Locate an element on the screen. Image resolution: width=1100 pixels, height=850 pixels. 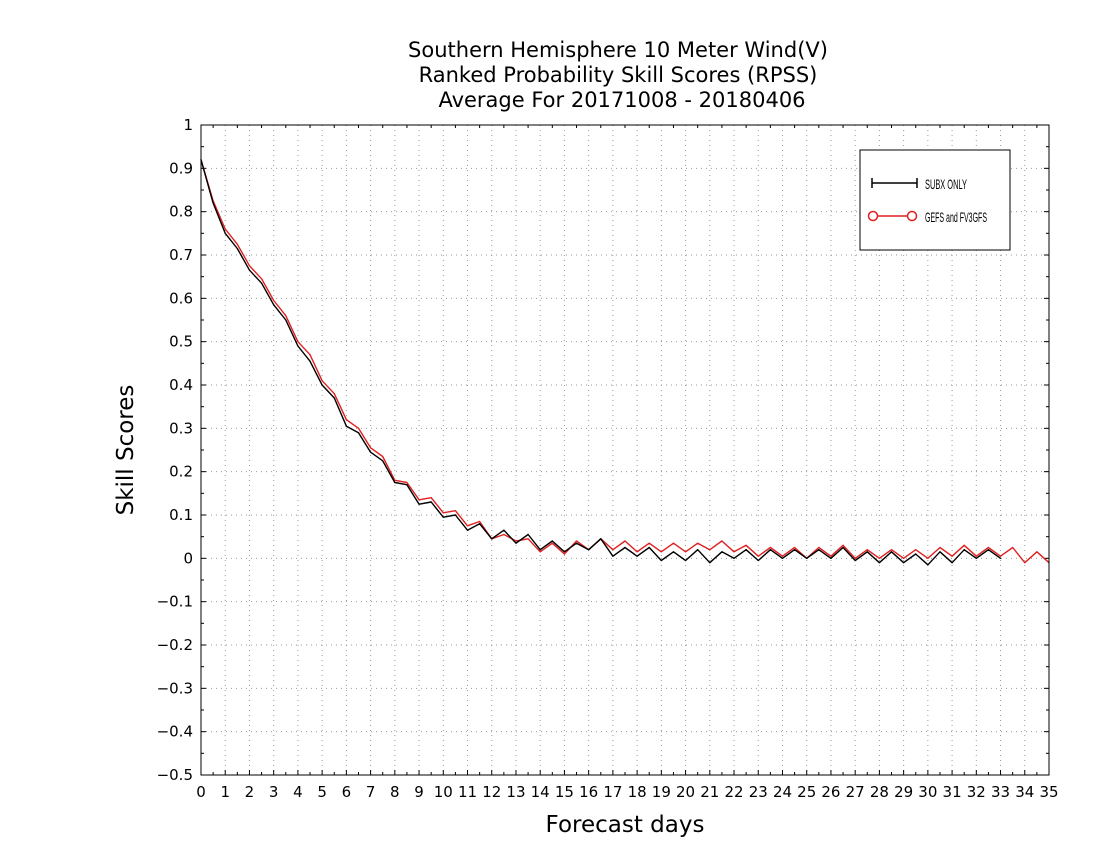
x-tick-label: 9 is located at coordinates (419, 792).